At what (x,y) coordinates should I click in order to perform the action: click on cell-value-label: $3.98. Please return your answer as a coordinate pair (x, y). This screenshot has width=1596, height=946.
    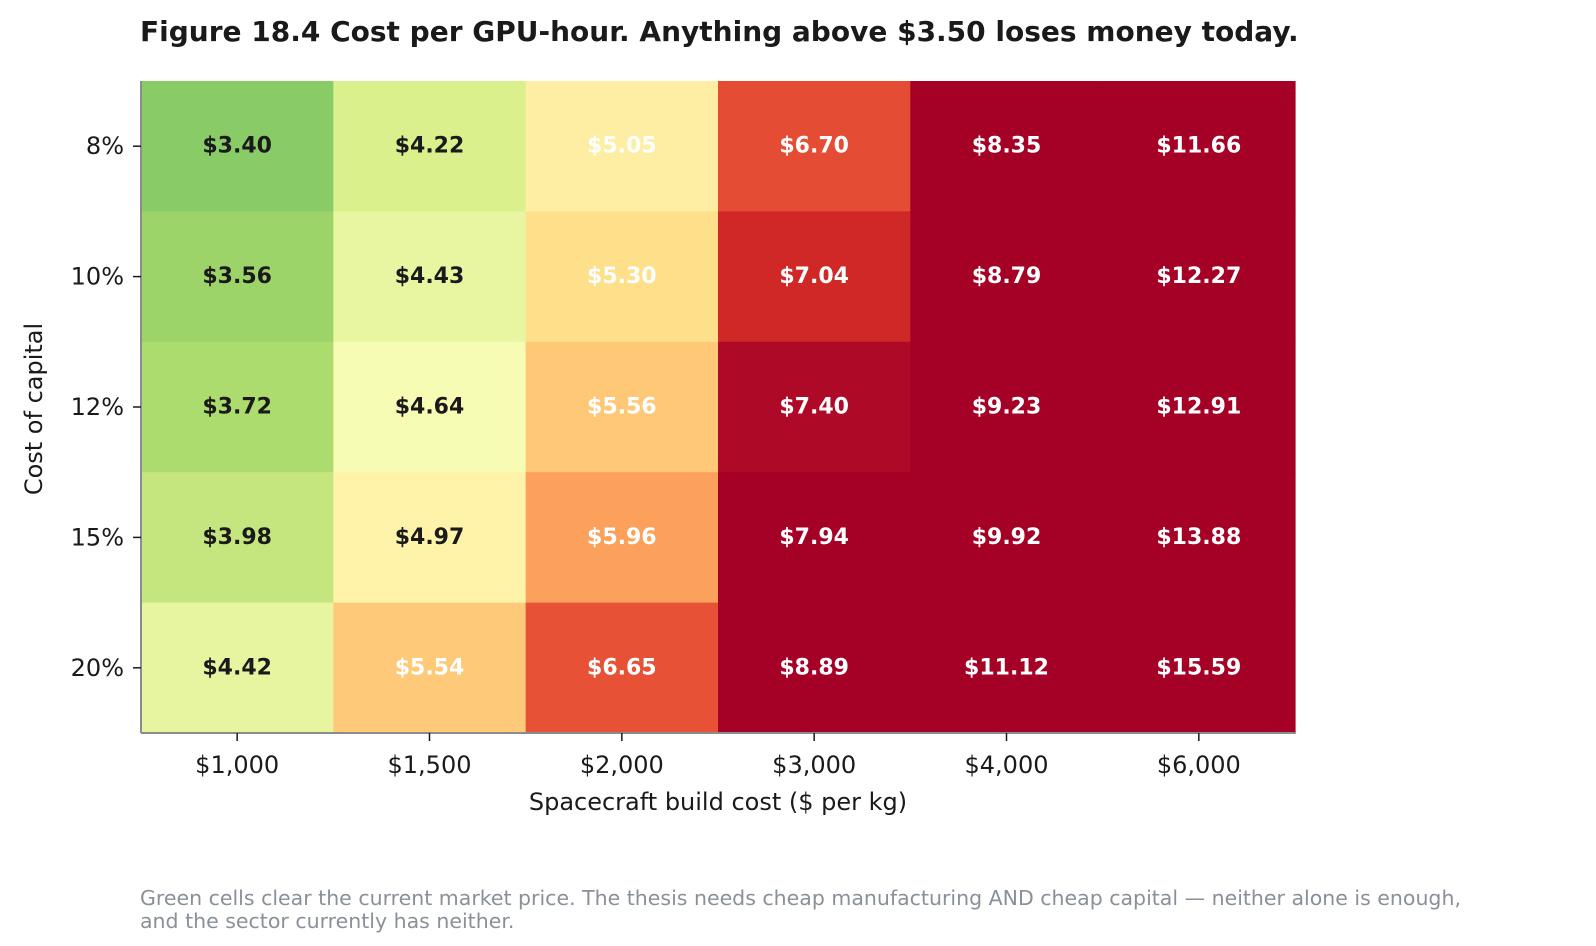
    Looking at the image, I should click on (237, 537).